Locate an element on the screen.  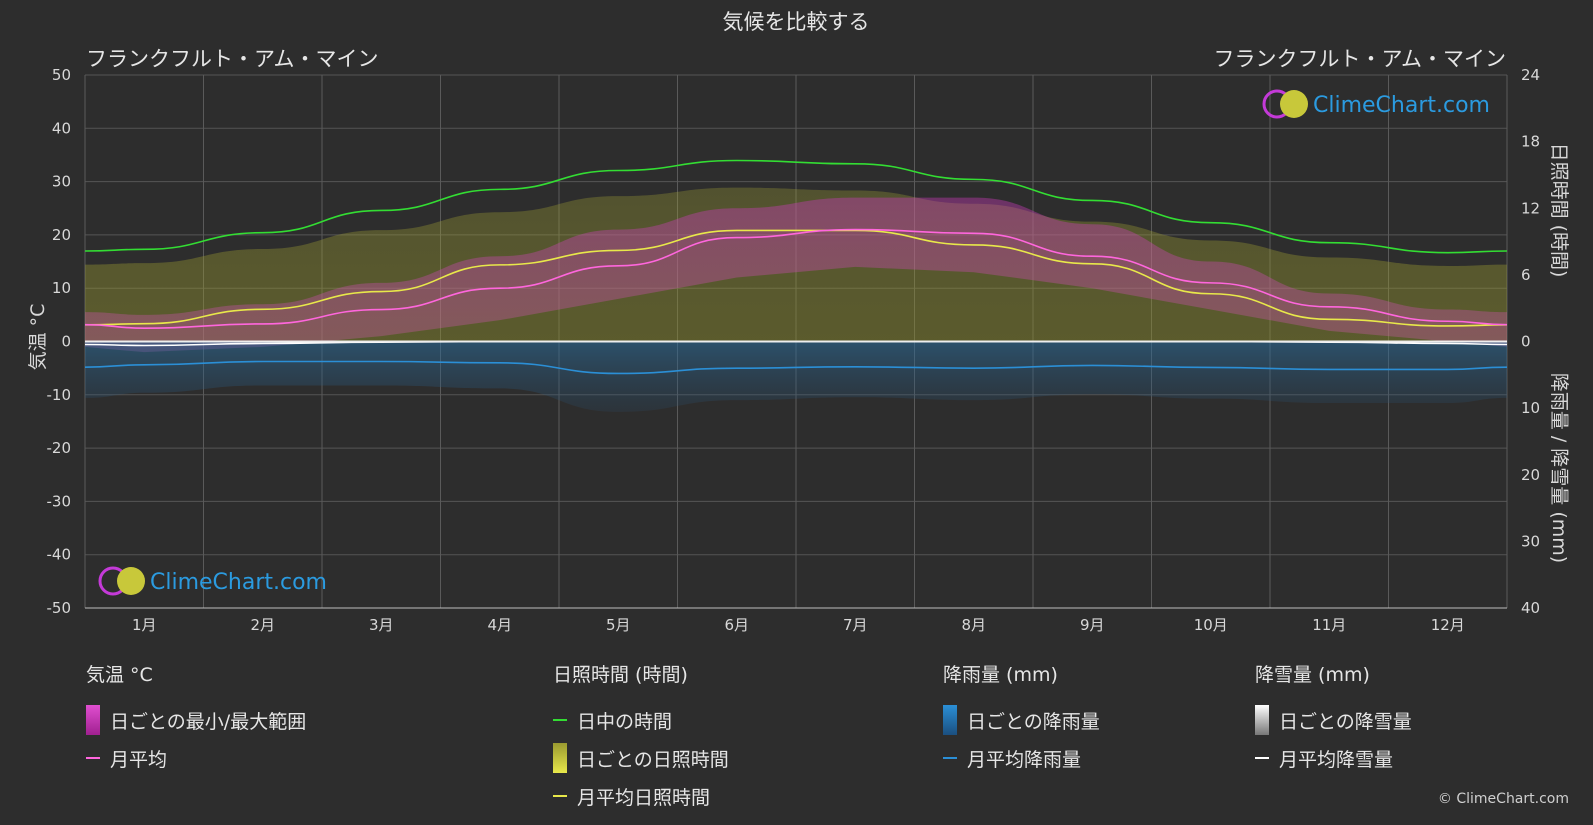
legend-temp-range-label: 日ごとの最小/最大範囲 is located at coordinates (208, 721).